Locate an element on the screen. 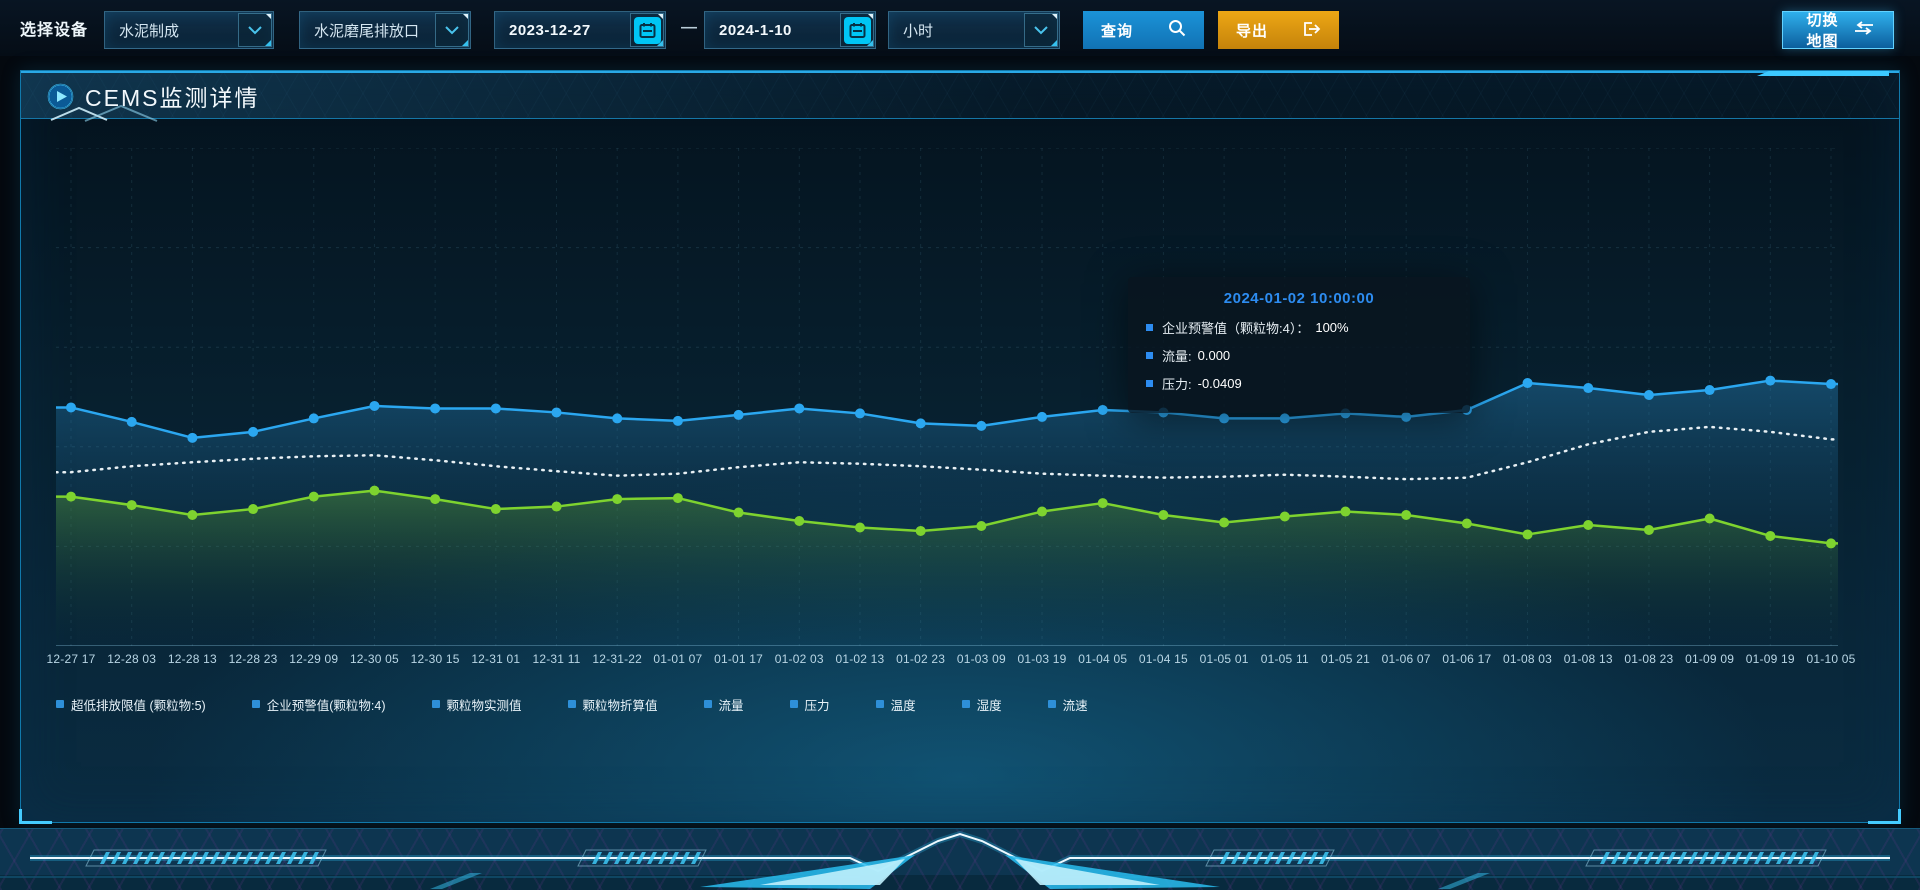 The width and height of the screenshot is (1920, 890). x-axis-label: 01-02 13 is located at coordinates (860, 659).